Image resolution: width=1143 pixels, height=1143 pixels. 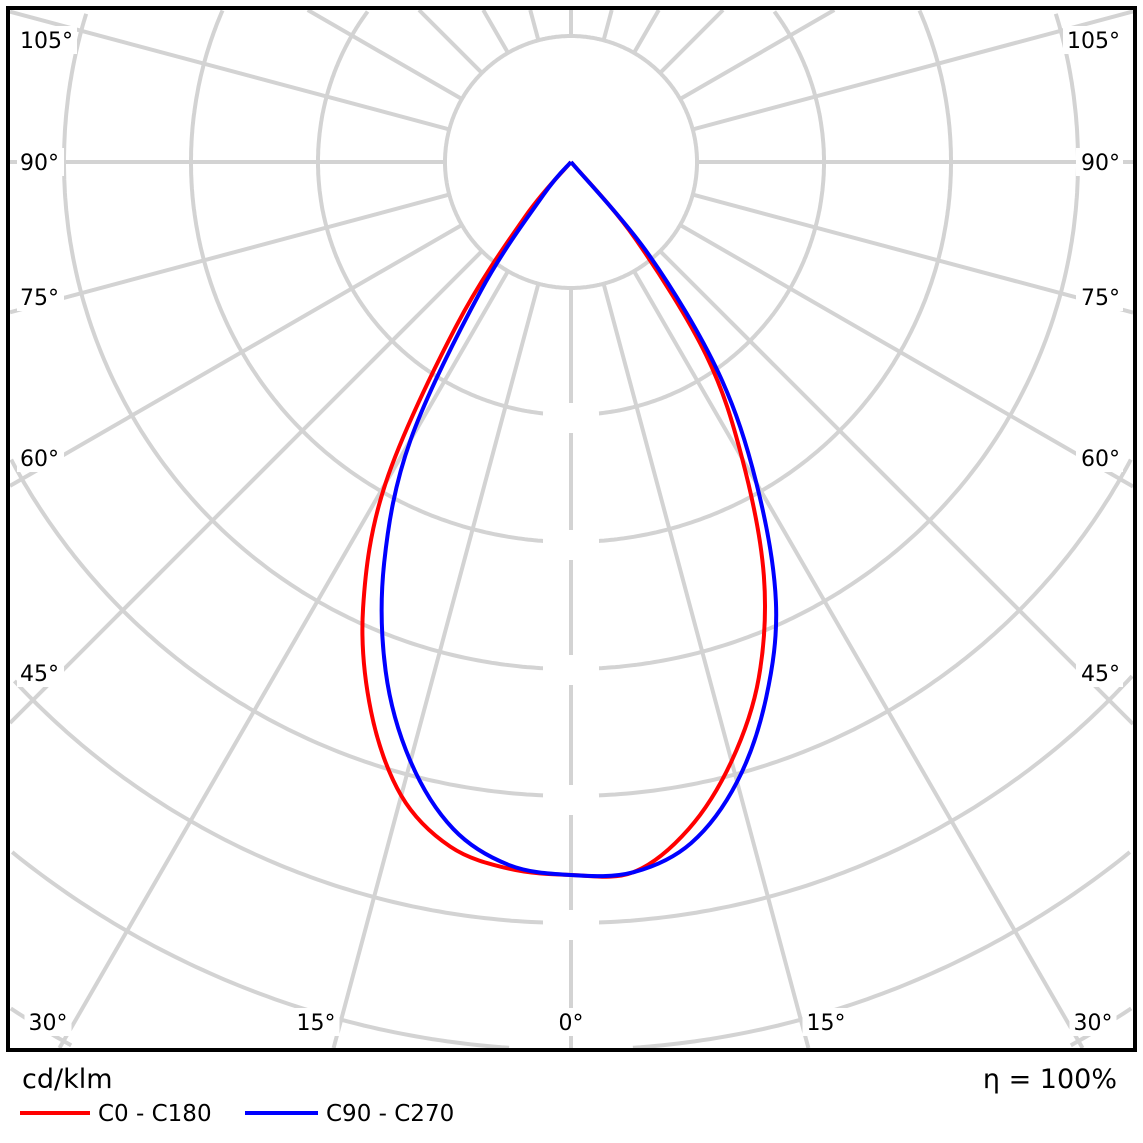 I want to click on efficiency-label: η = 100%, so click(x=1049, y=1079).